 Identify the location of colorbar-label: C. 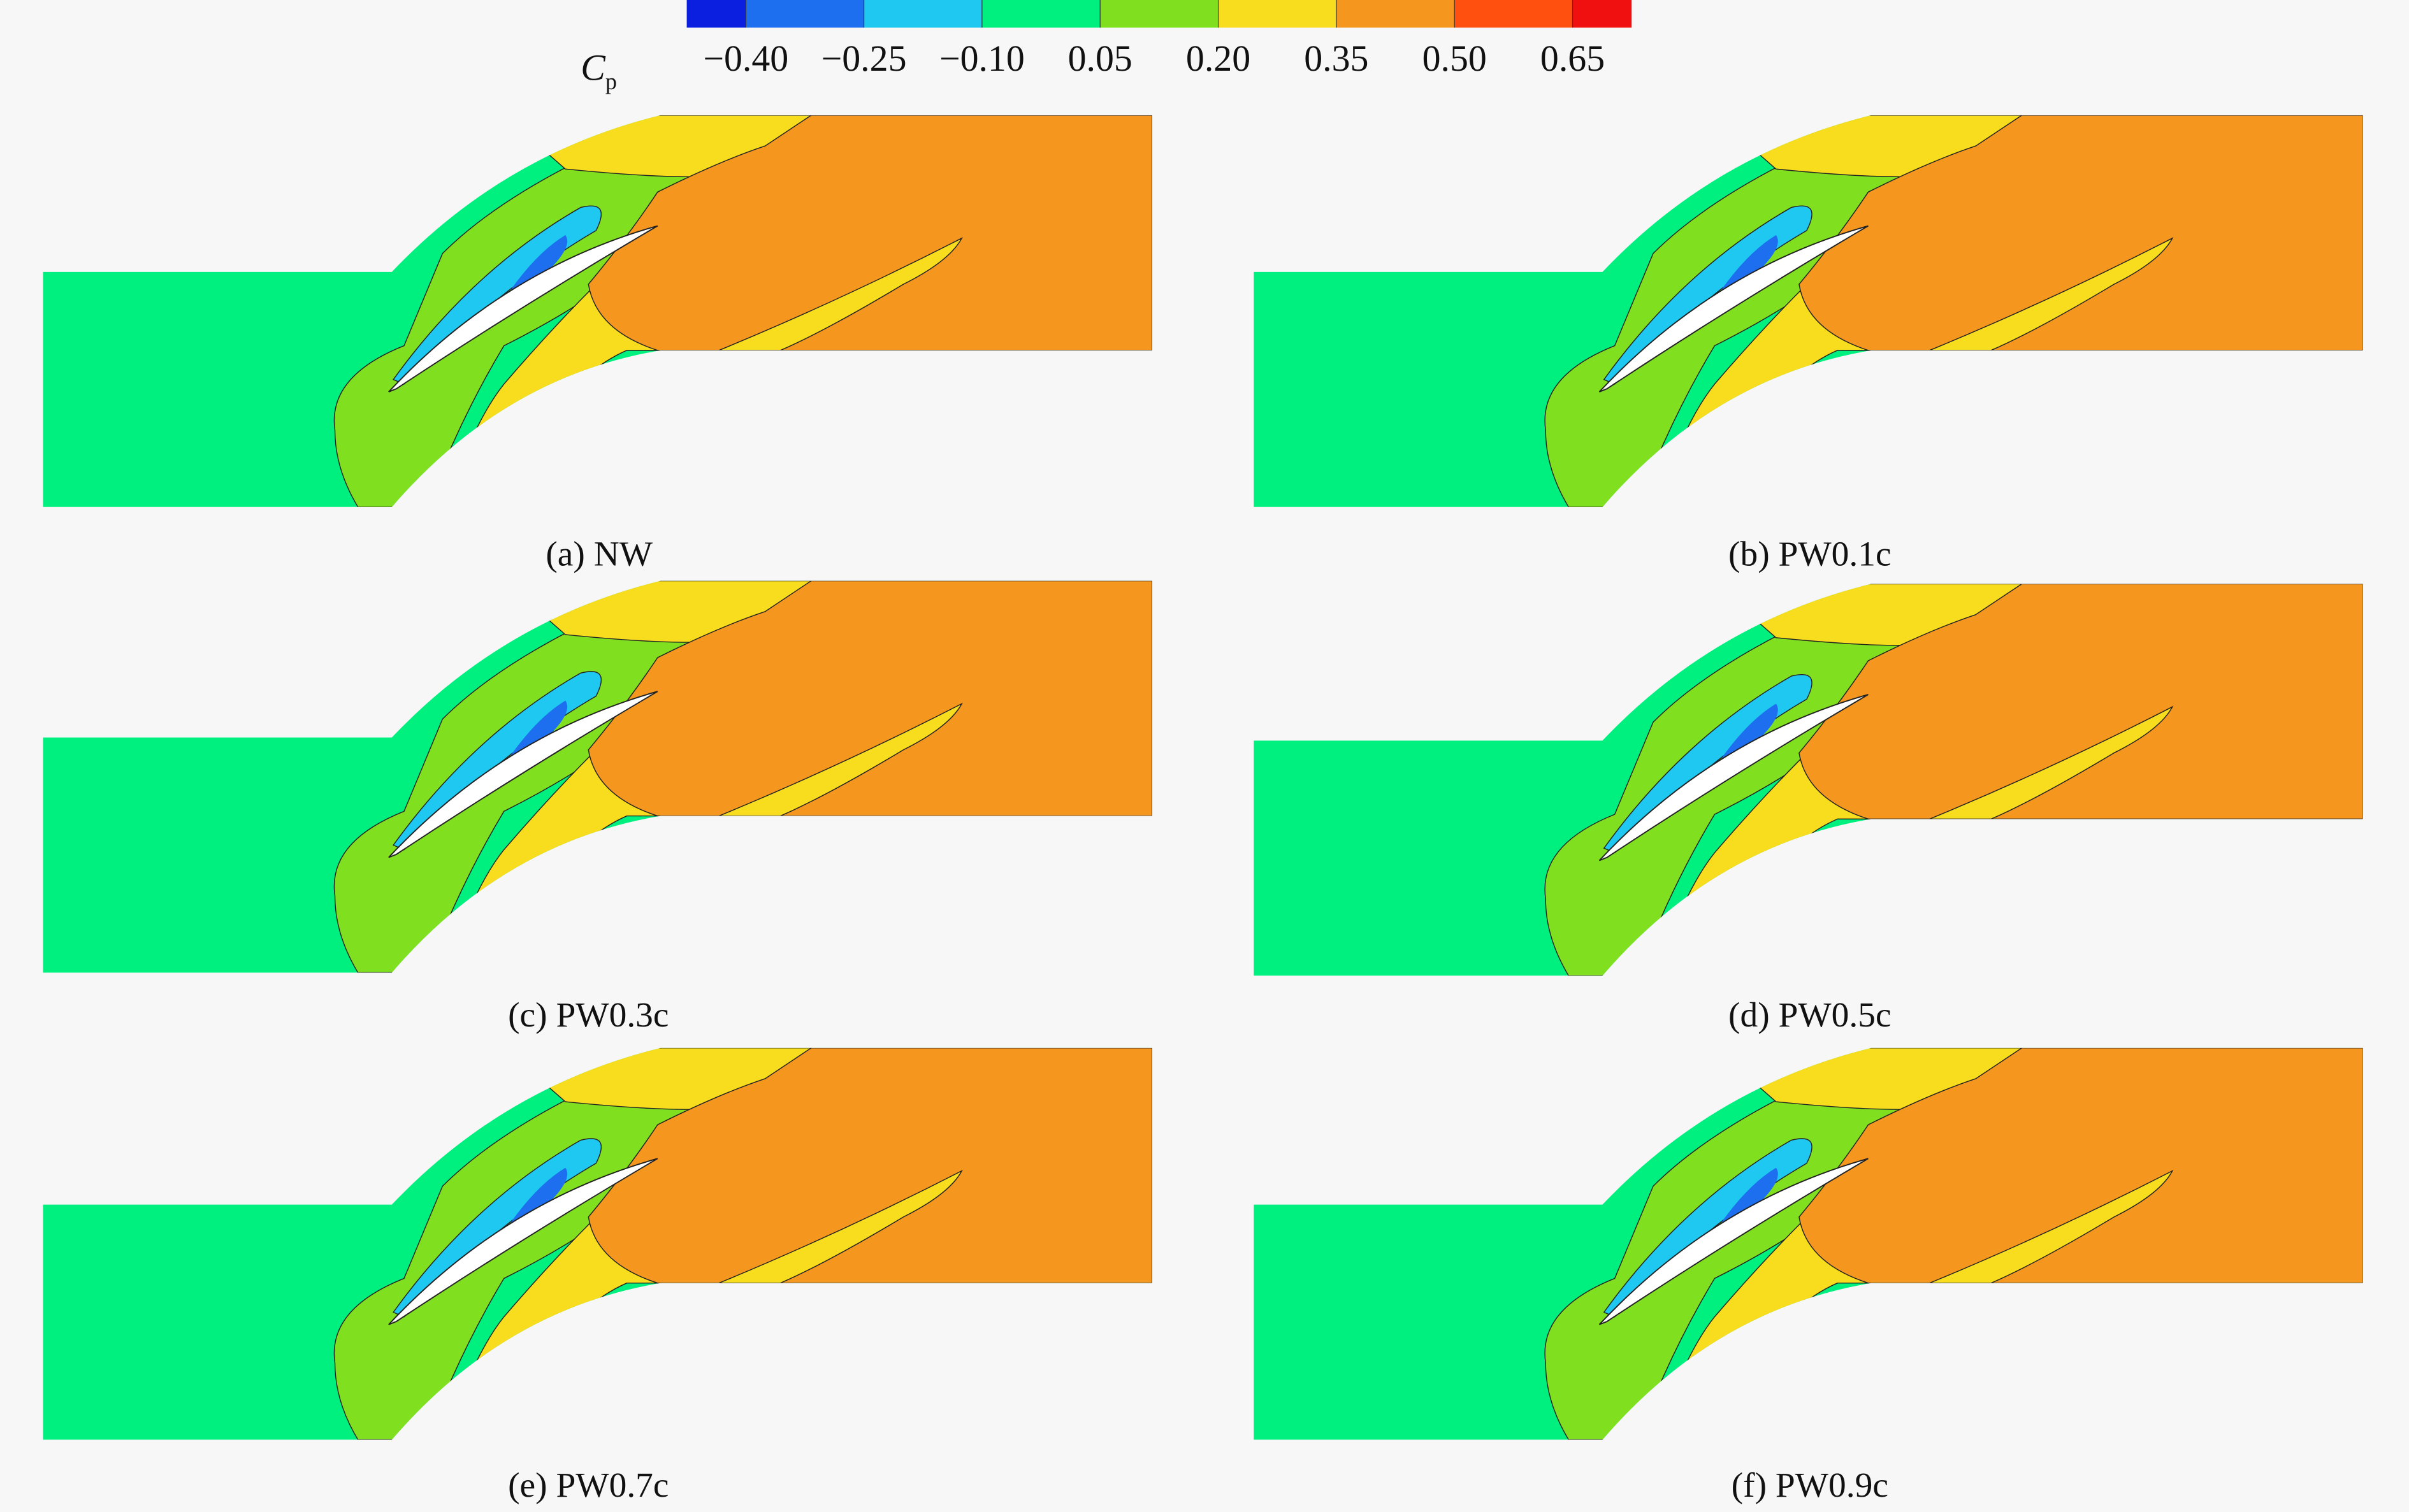
(593, 67).